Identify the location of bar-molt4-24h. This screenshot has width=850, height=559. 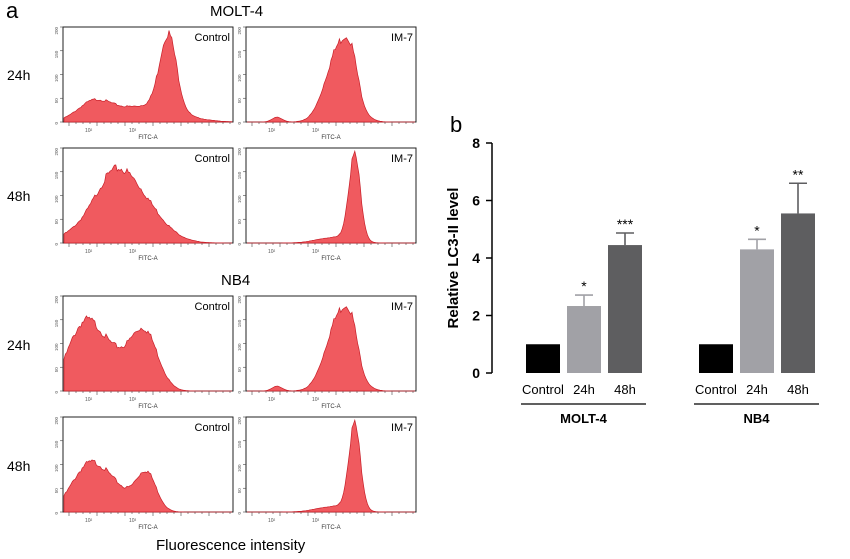
(584, 339).